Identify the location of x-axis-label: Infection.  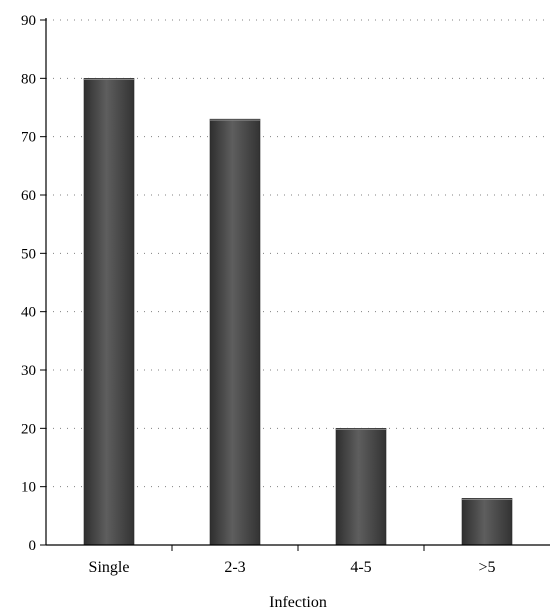
(298, 602).